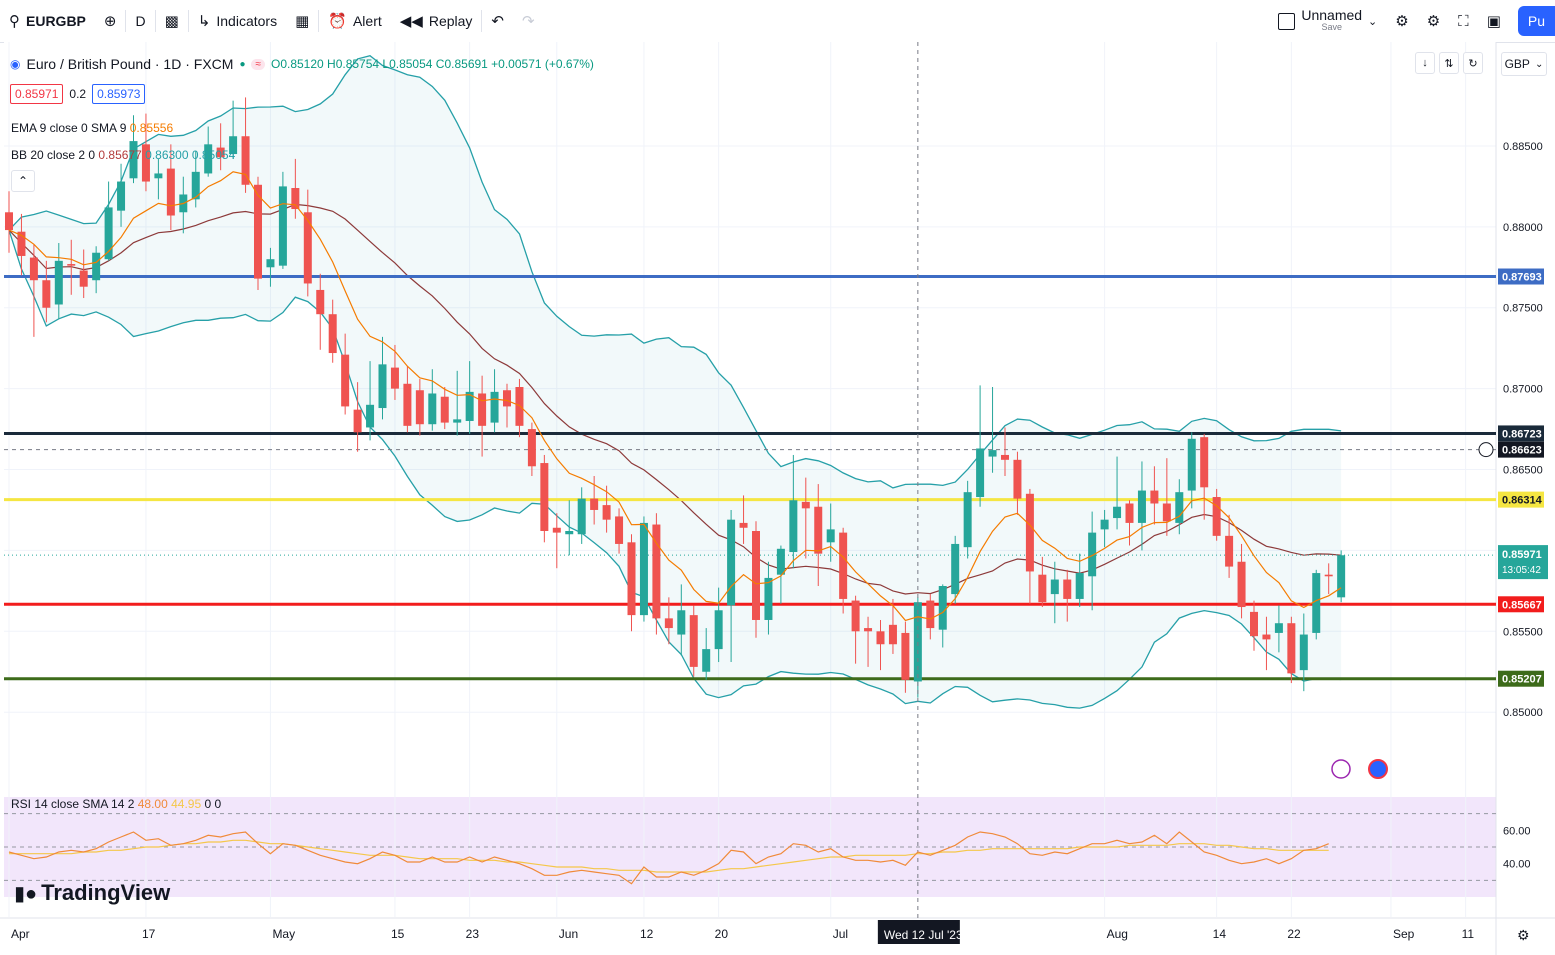  I want to click on rsi-value: 48.00, so click(152, 804).